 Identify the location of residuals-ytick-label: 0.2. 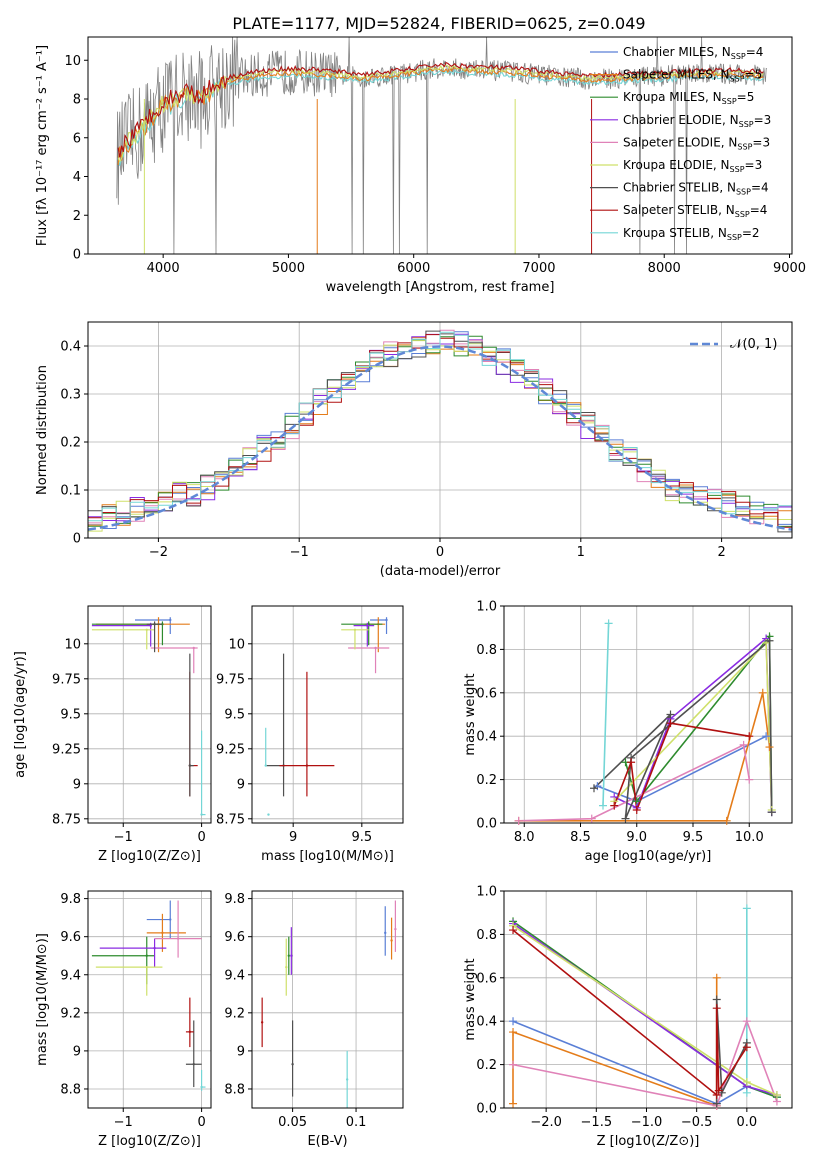
(70, 443).